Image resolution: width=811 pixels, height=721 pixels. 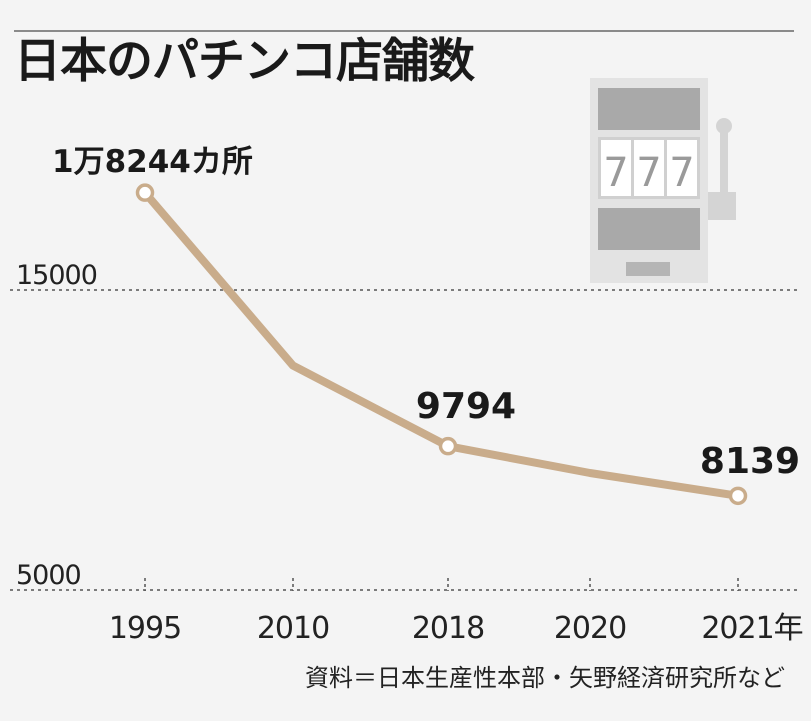 I want to click on y-tick-label: 5000, so click(x=48, y=575).